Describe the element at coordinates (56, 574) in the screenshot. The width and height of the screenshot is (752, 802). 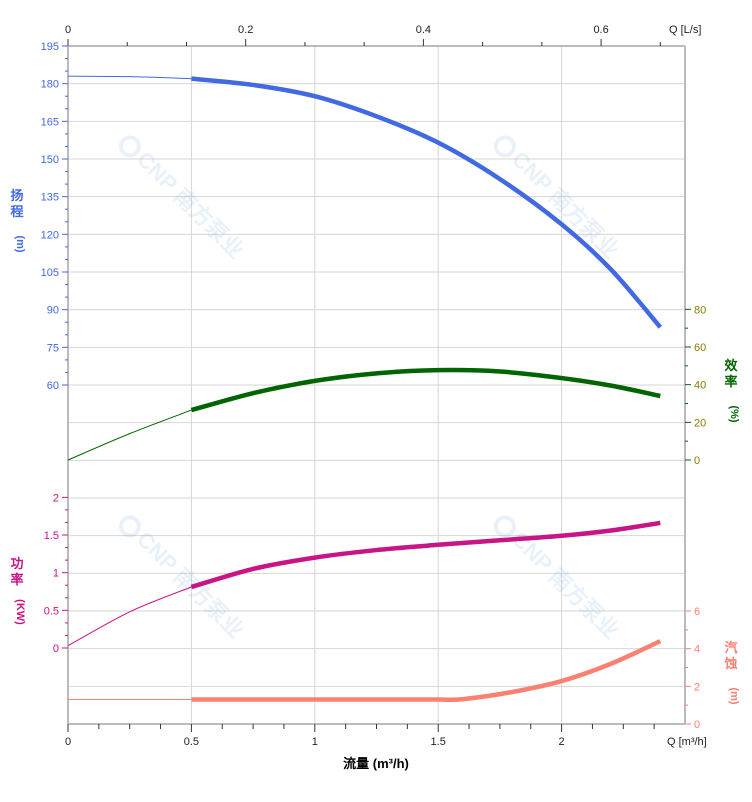
I see `power-tick-label: 1` at that location.